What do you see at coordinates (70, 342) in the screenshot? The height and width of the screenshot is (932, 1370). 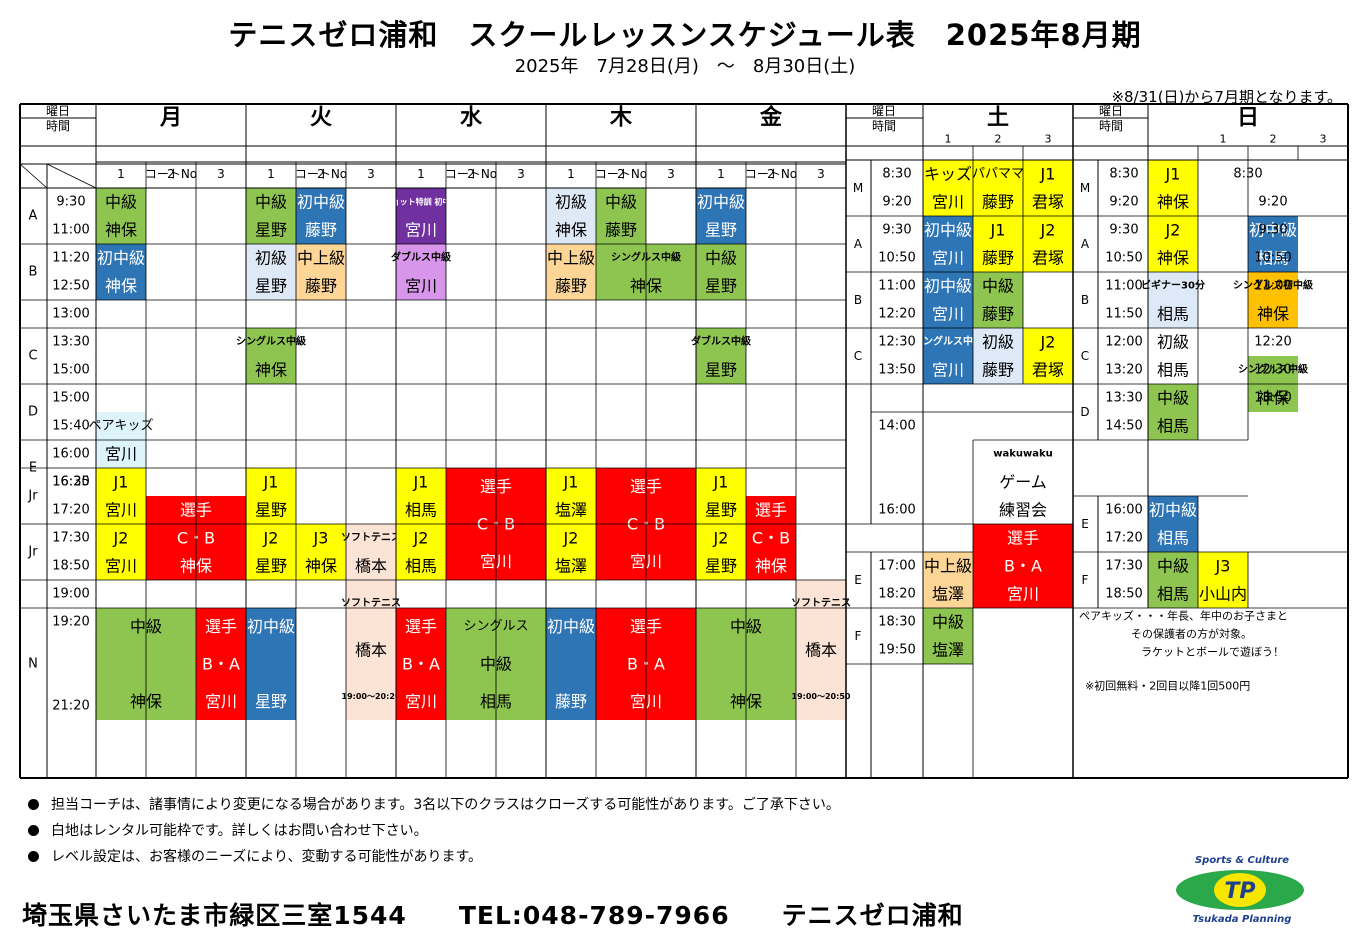 I see `time-text: 13:30` at bounding box center [70, 342].